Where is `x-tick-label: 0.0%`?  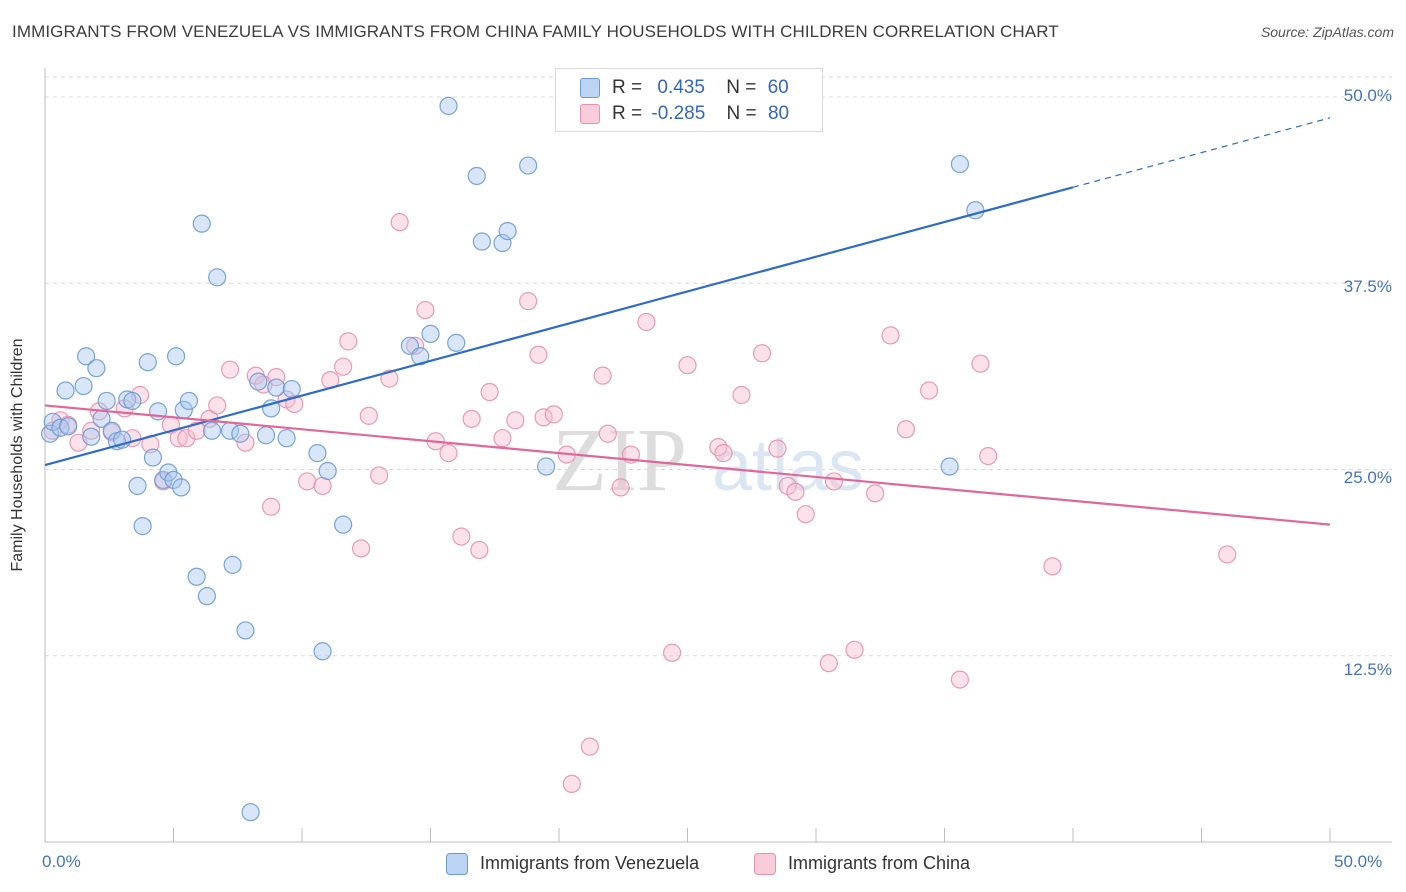
x-tick-label: 0.0% is located at coordinates (61, 861).